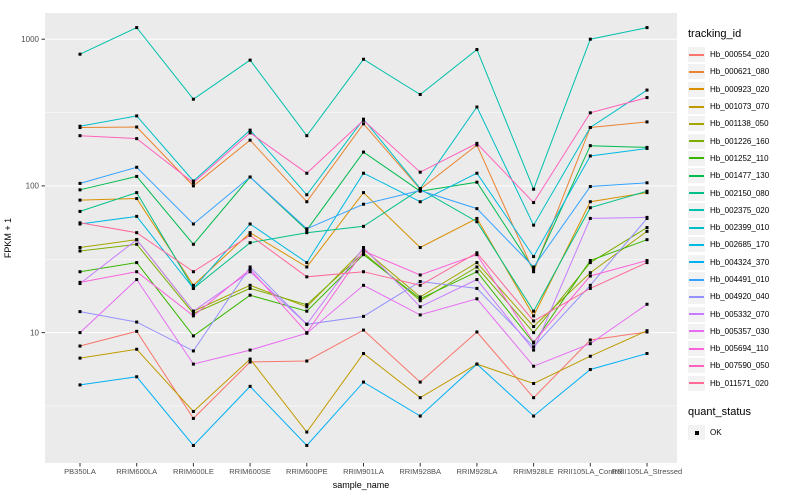 The height and width of the screenshot is (500, 800). Describe the element at coordinates (743, 210) in the screenshot. I see `legend-entry-Hb_002375_020: Hb_002375_020` at that location.